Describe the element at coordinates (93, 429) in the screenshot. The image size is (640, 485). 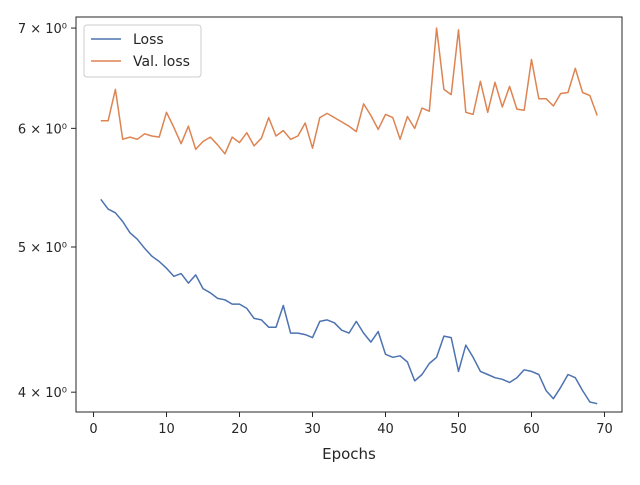
I see `x-tick-label: 0` at that location.